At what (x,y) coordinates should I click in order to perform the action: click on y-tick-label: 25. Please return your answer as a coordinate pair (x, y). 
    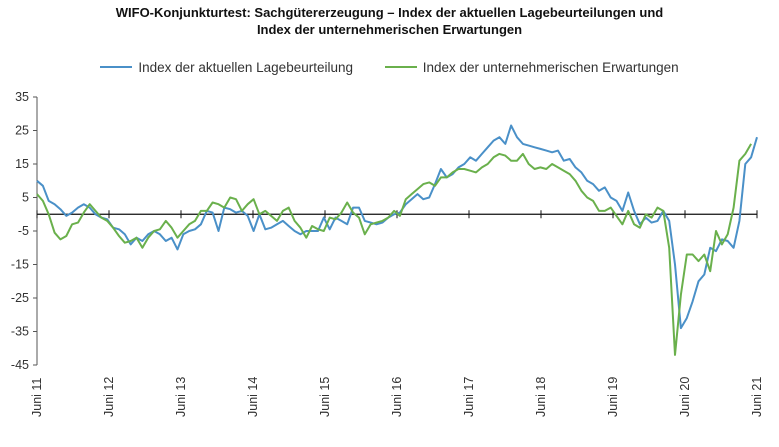
    Looking at the image, I should click on (22, 131).